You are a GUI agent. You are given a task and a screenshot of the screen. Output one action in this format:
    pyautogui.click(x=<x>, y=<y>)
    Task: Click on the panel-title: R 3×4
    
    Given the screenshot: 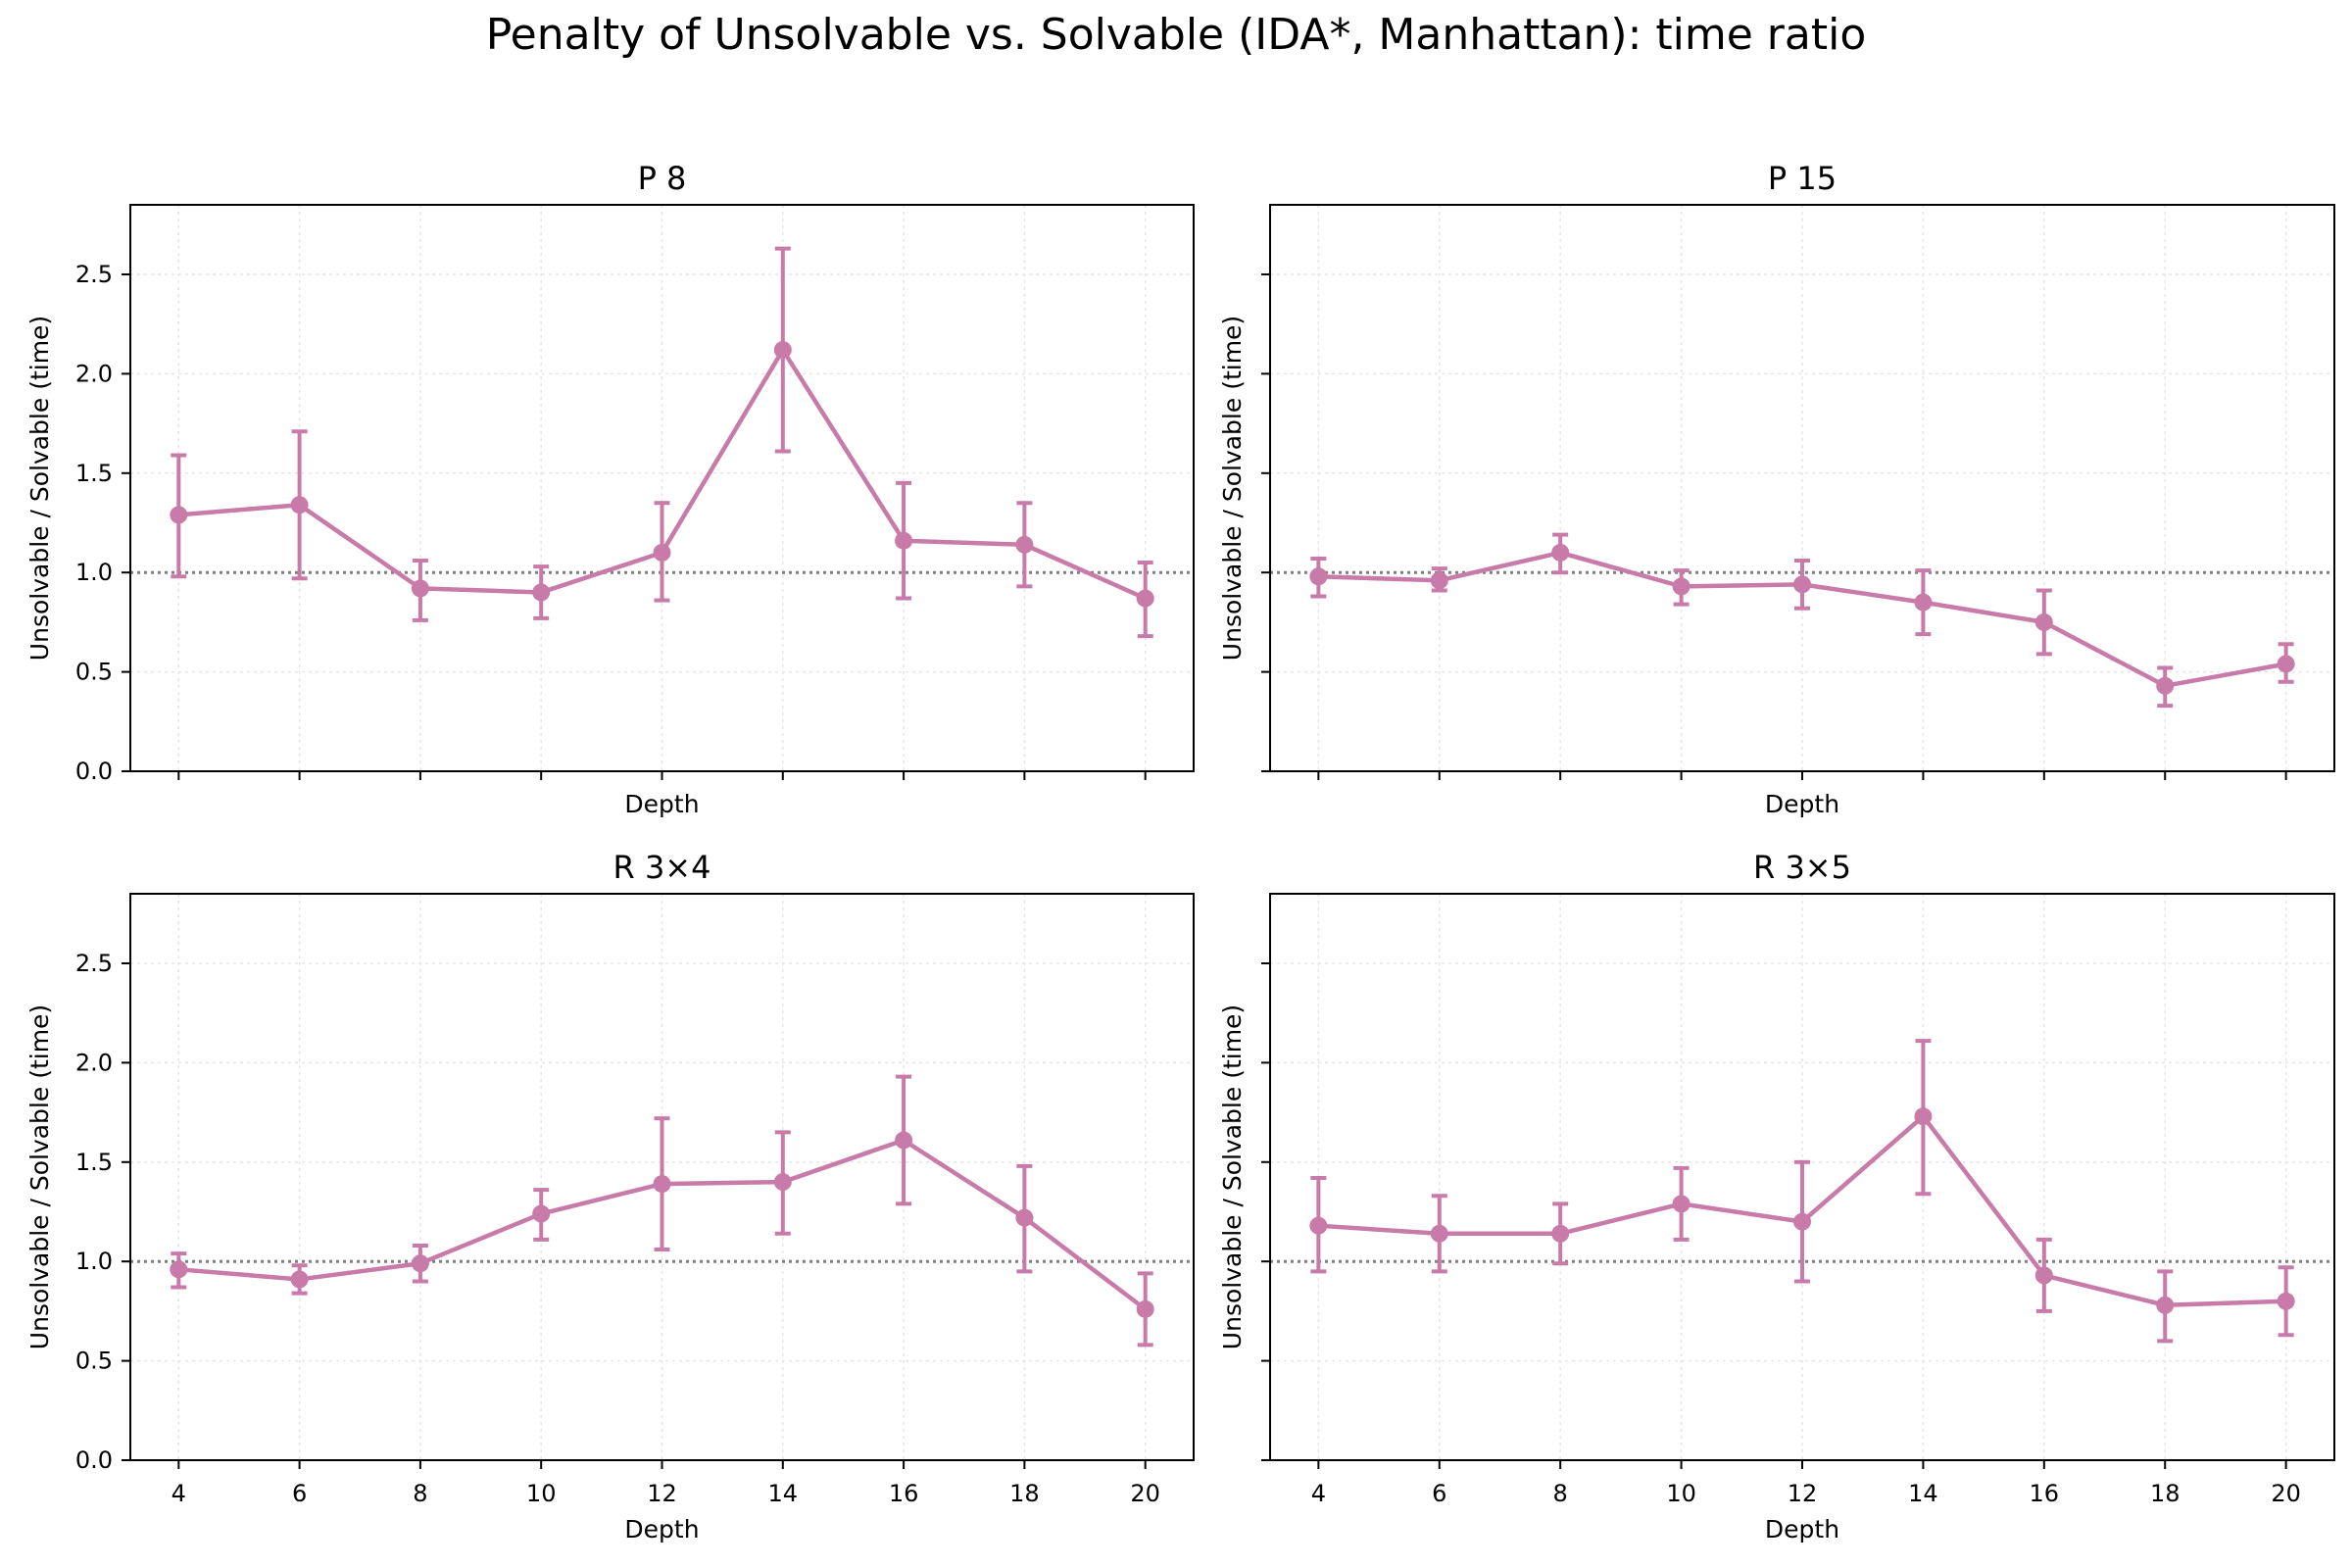 What is the action you would take?
    pyautogui.click(x=662, y=867)
    